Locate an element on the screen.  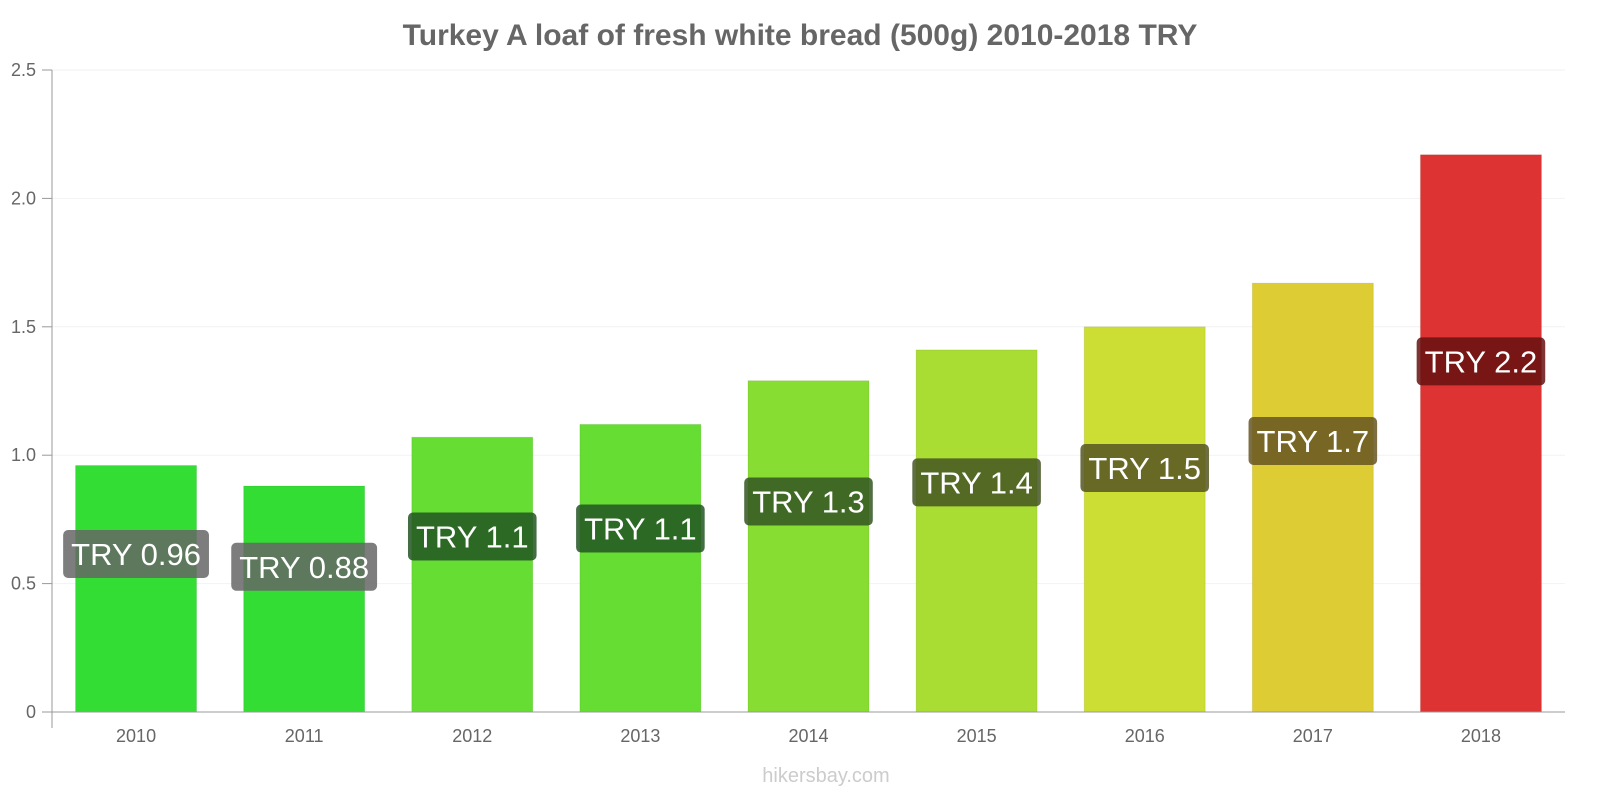
x-tick-label: 2014 is located at coordinates (808, 736).